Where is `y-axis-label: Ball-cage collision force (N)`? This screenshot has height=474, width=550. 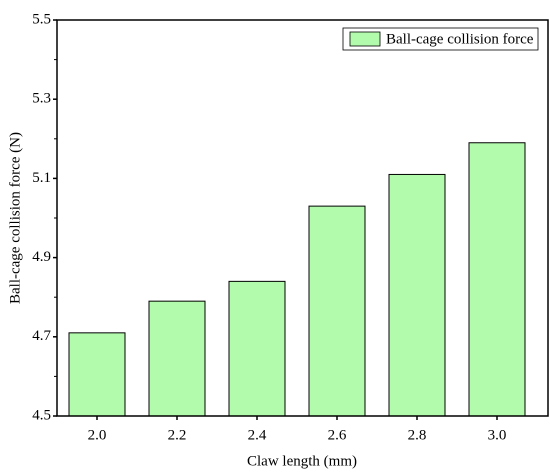
y-axis-label: Ball-cage collision force (N) is located at coordinates (15, 218).